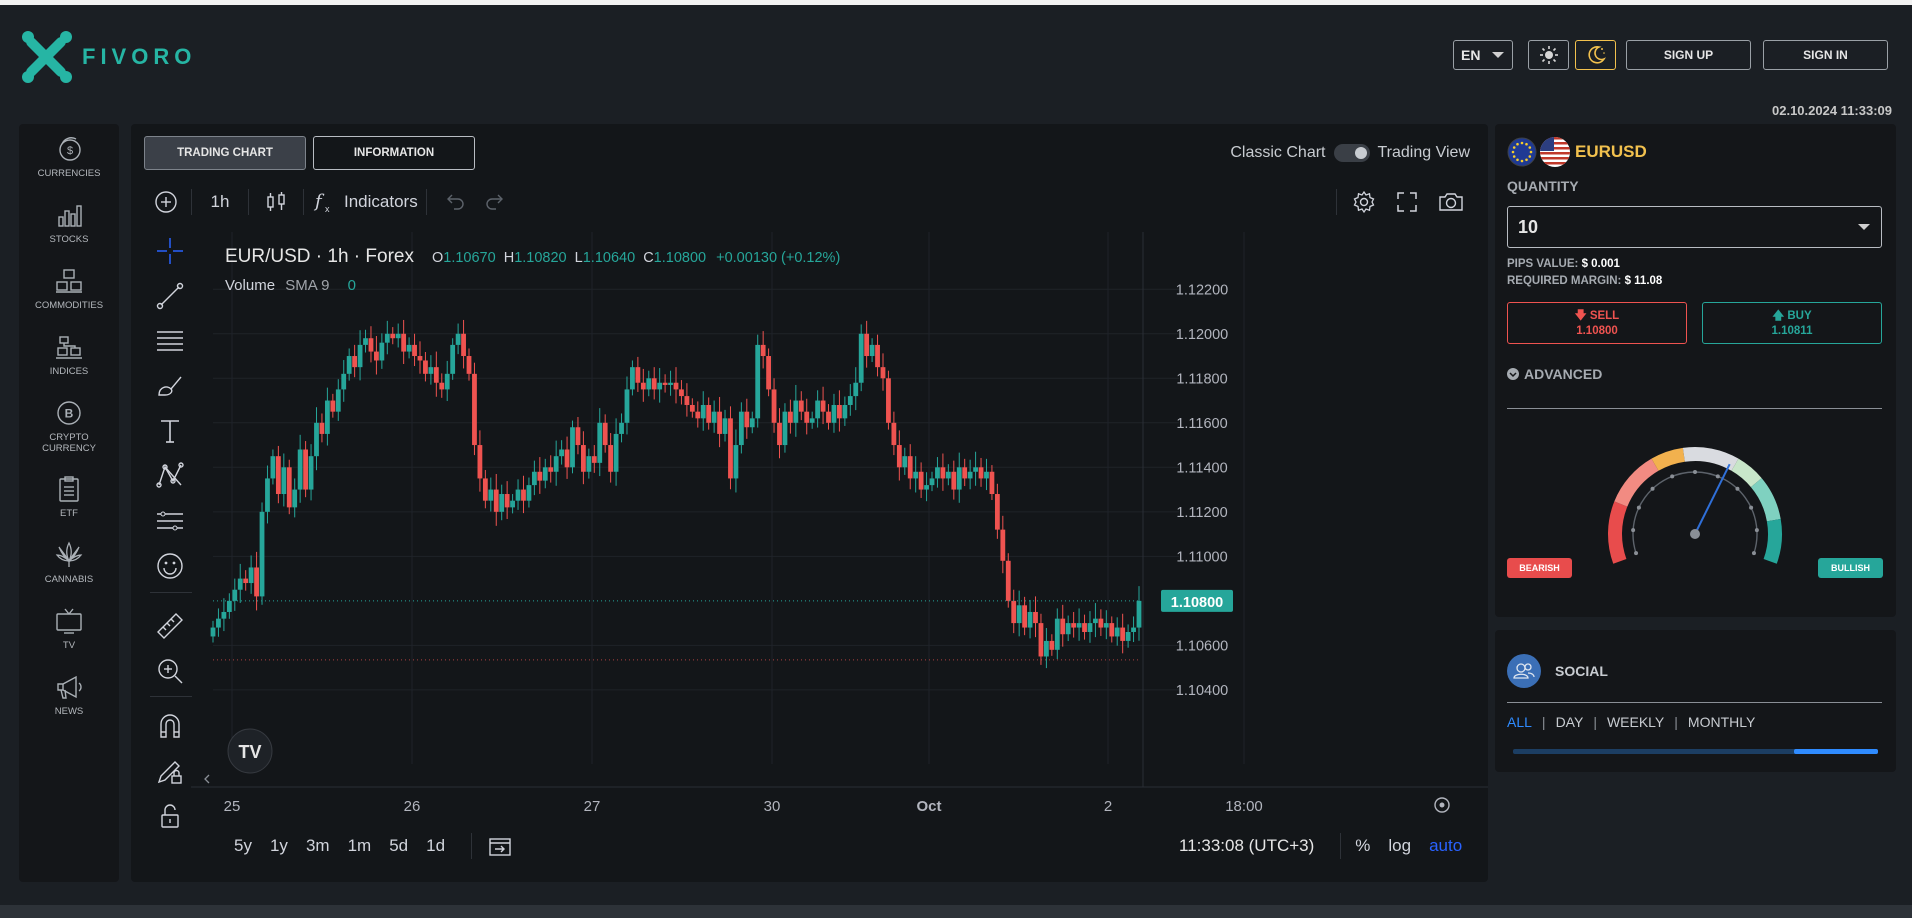 The image size is (1912, 918). I want to click on legend-symbol: EUR/USD · 1h · Forex, so click(319, 256).